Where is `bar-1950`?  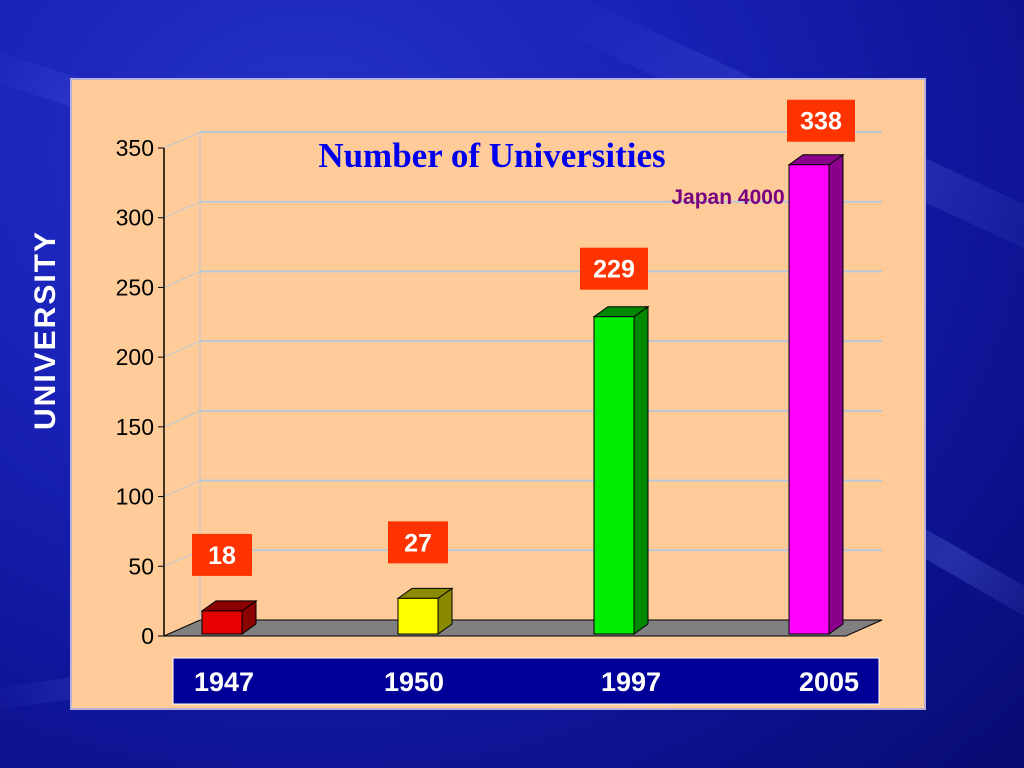
bar-1950 is located at coordinates (418, 616).